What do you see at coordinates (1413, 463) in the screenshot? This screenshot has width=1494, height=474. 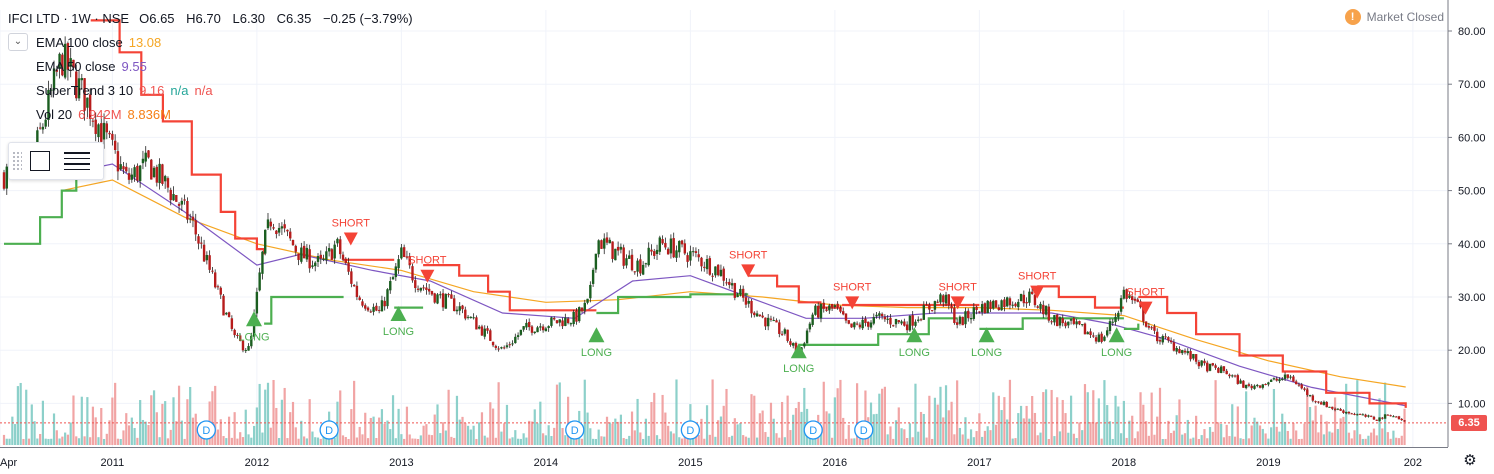 I see `time-tick-label: 202` at bounding box center [1413, 463].